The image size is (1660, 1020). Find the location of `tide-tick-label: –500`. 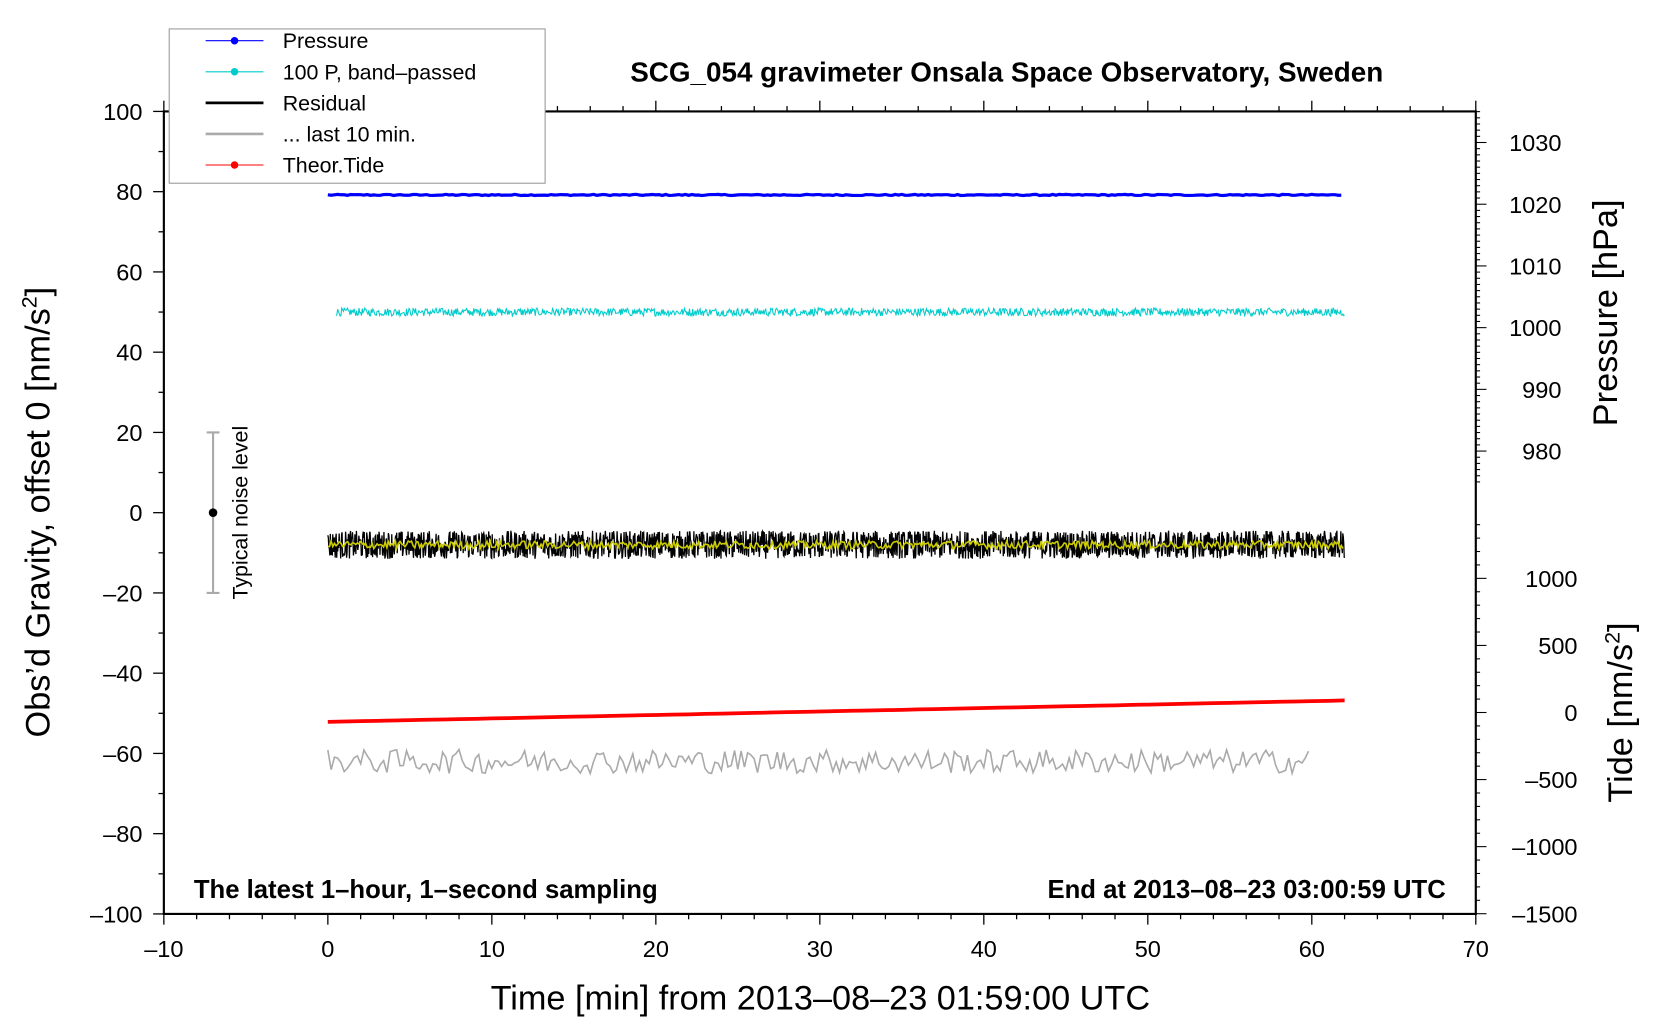

tide-tick-label: –500 is located at coordinates (1551, 780).